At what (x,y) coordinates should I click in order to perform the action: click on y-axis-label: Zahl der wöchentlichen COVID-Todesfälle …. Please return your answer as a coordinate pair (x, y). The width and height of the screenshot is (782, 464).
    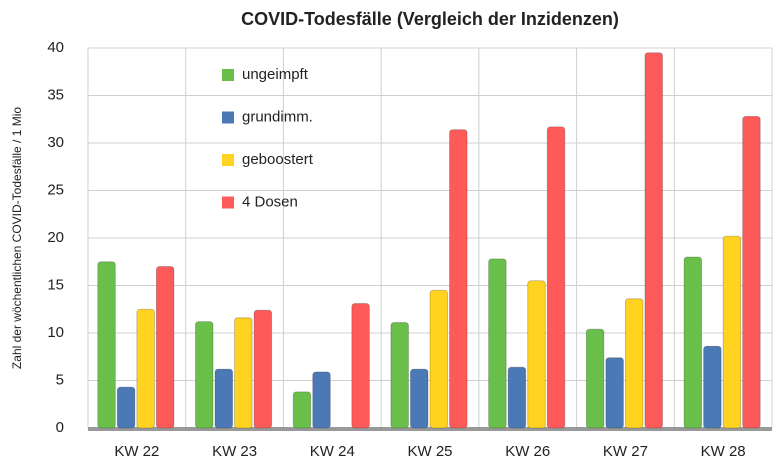
    Looking at the image, I should click on (17, 238).